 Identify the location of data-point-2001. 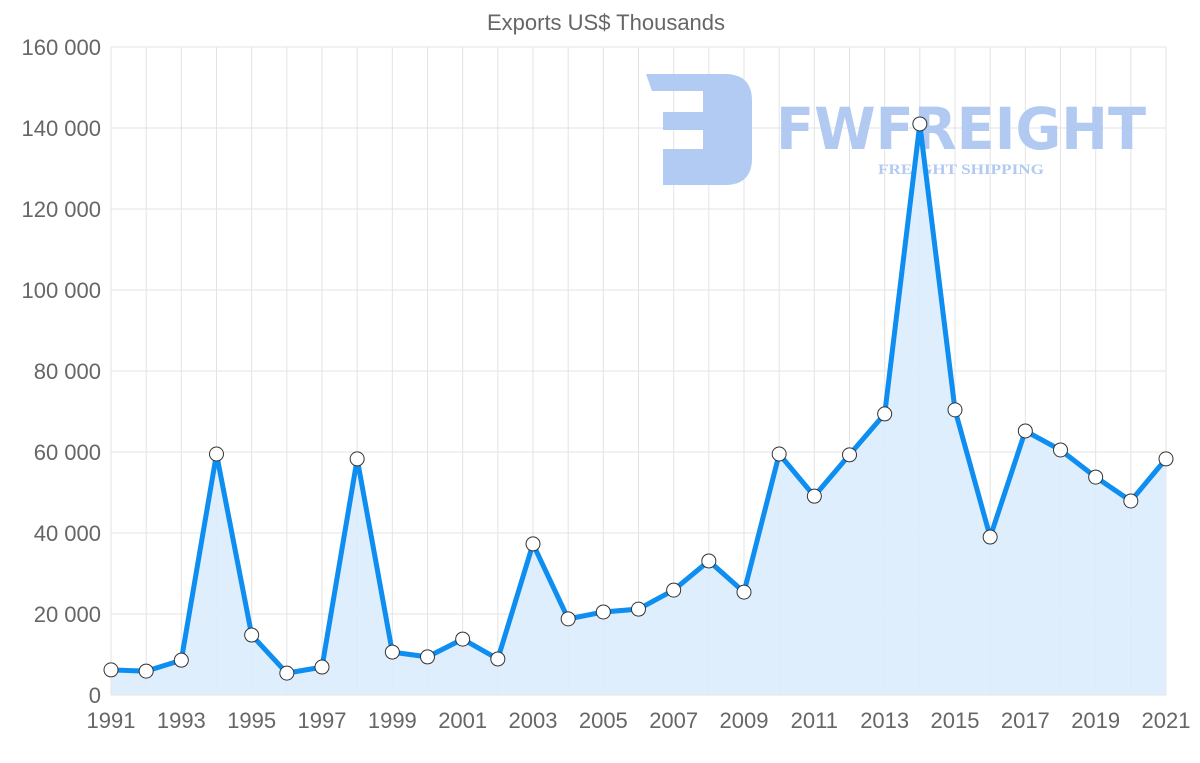
(463, 639).